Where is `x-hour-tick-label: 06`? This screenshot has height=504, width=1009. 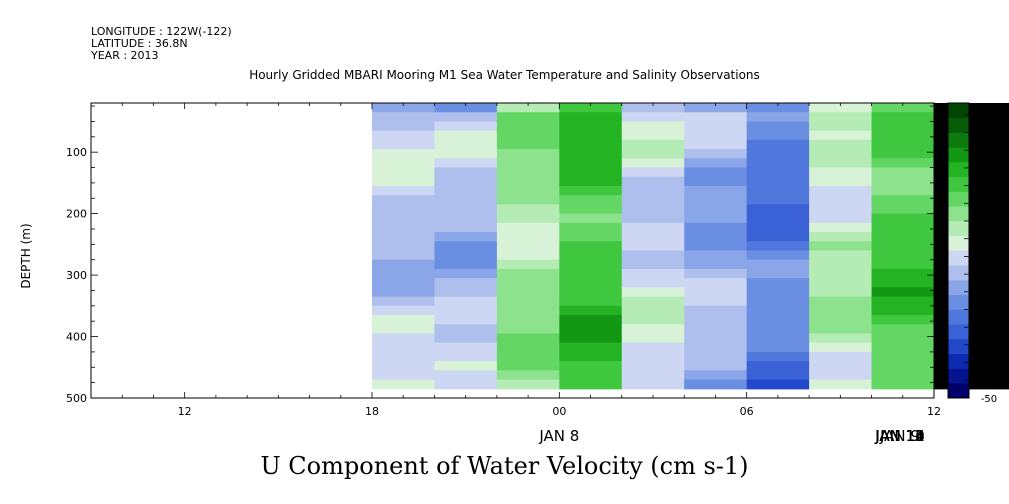 x-hour-tick-label: 06 is located at coordinates (747, 411).